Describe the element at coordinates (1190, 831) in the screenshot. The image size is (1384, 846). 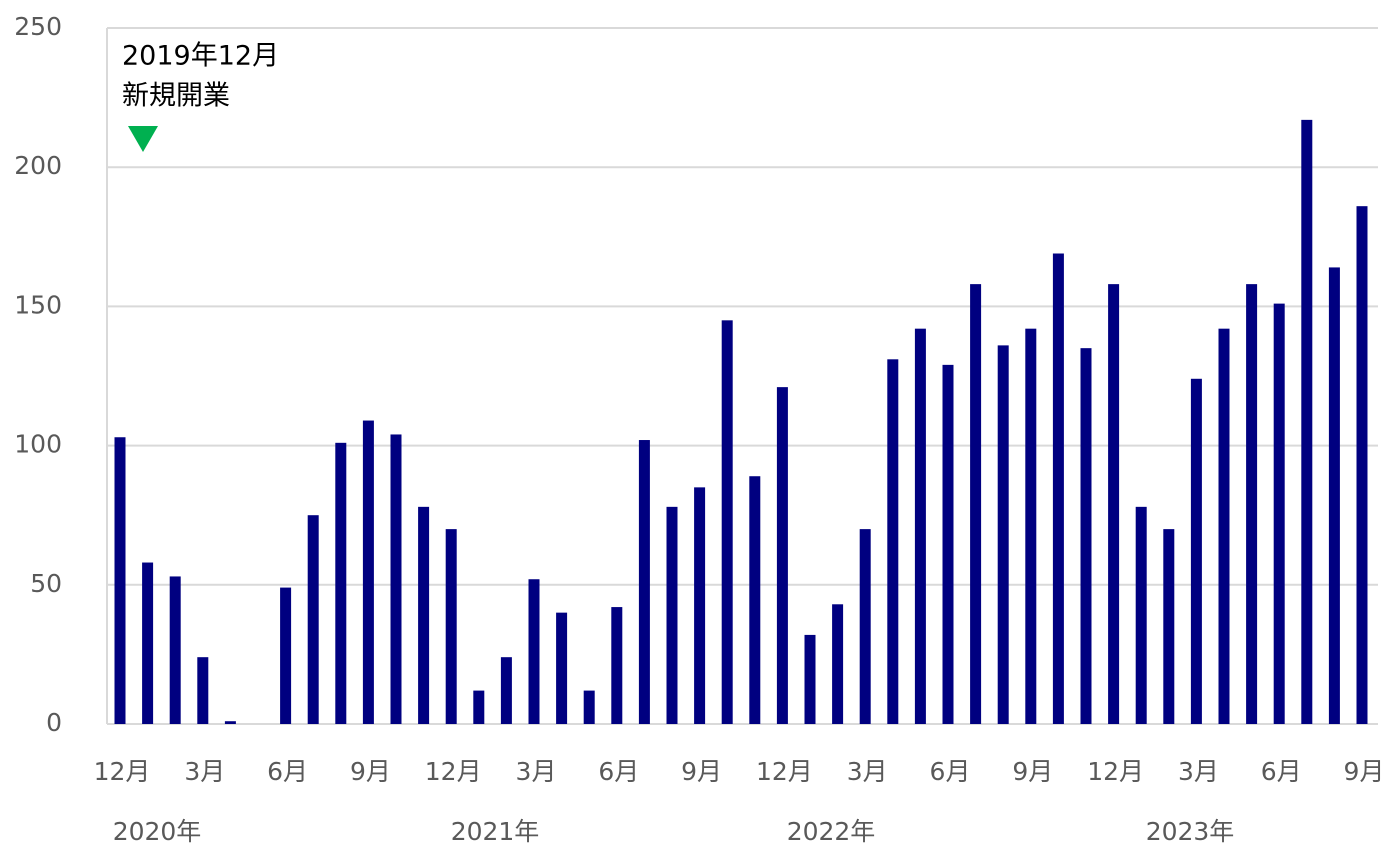
I see `year-label: 2023年` at that location.